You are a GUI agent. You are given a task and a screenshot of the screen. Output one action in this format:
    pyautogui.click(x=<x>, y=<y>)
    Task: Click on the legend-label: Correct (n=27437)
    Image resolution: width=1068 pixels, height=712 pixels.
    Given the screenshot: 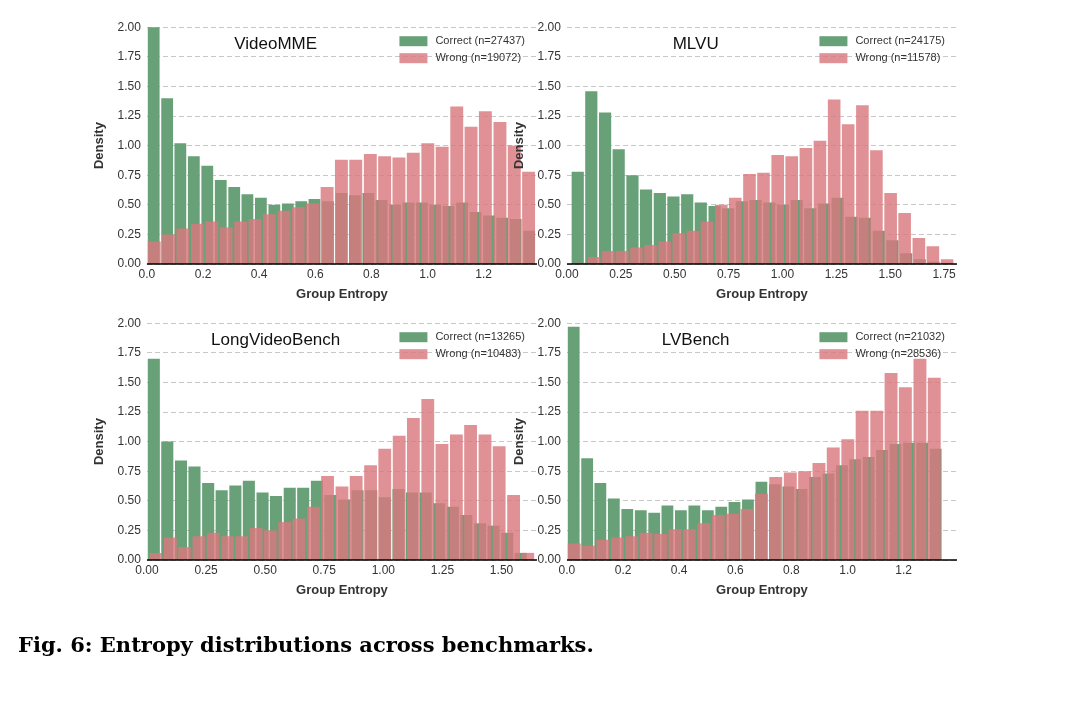 What is the action you would take?
    pyautogui.click(x=480, y=40)
    